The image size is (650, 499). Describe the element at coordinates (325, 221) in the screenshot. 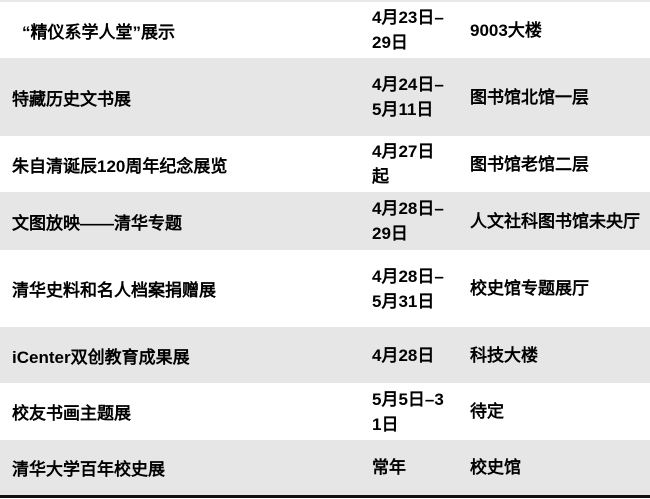

I see `table-row: 文图放映——清华专题 4月28日–29日 人文社科图书馆未央厅` at that location.